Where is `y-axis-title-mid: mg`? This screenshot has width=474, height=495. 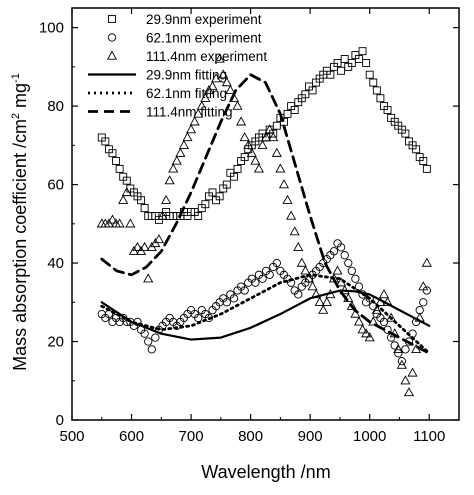 y-axis-title-mid: mg is located at coordinates (20, 98).